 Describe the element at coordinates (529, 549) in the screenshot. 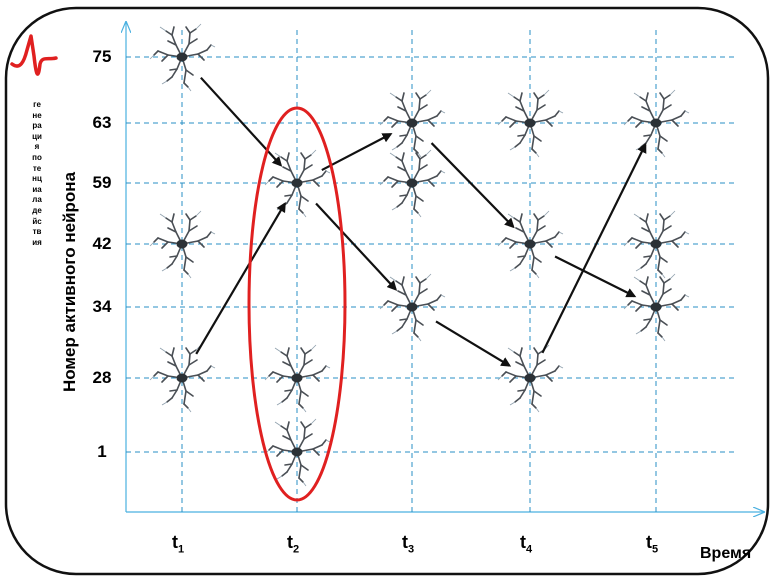

I see `x-tick-subscript: 4` at that location.